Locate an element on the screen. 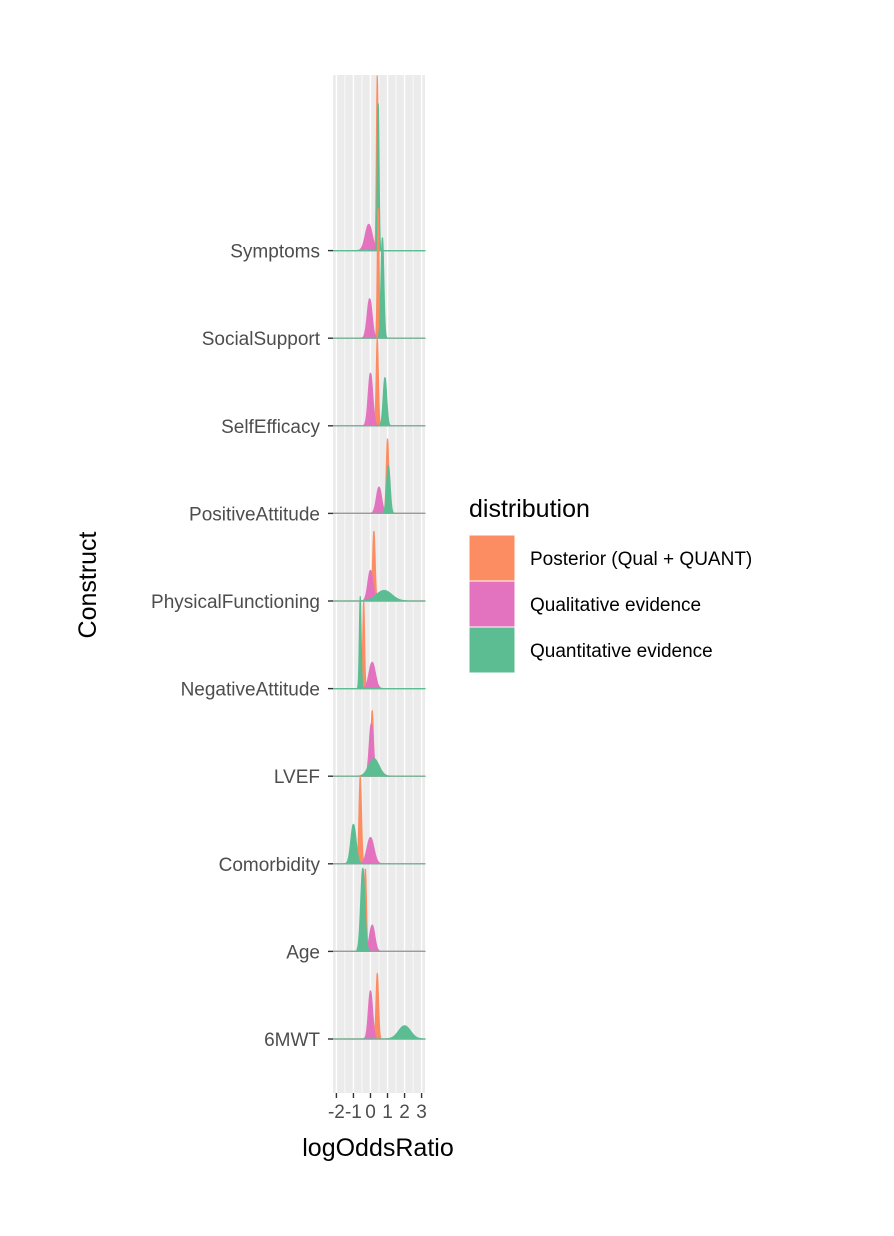 The height and width of the screenshot is (1236, 894). y-tick-label: SocialSupport is located at coordinates (261, 339).